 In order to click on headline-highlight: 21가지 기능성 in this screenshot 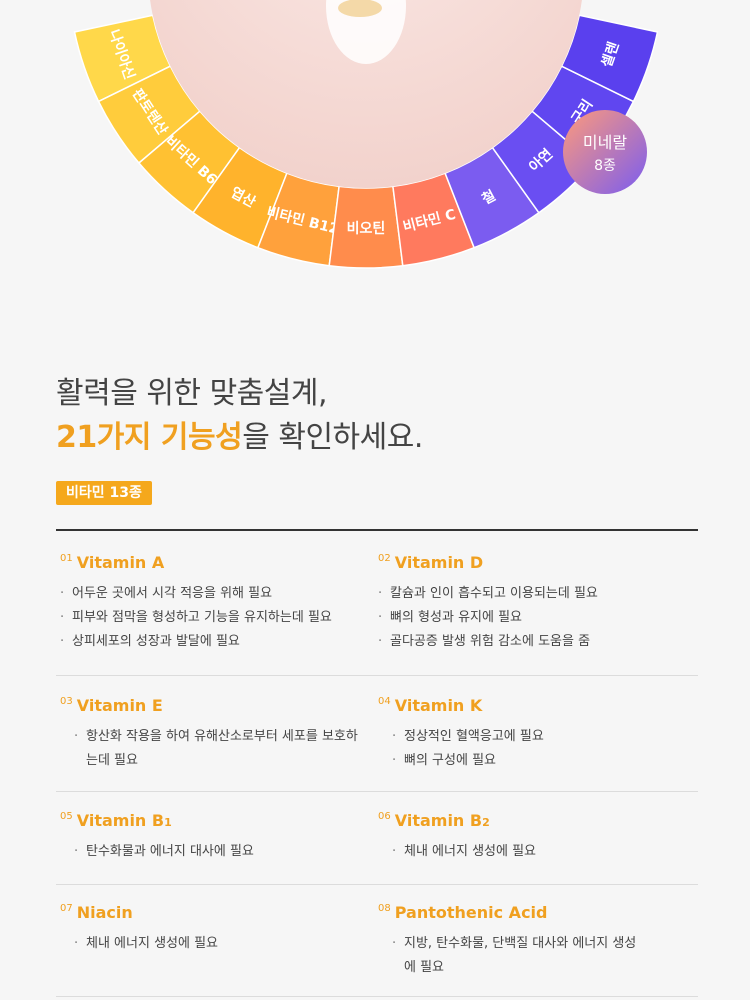, I will do `click(149, 437)`.